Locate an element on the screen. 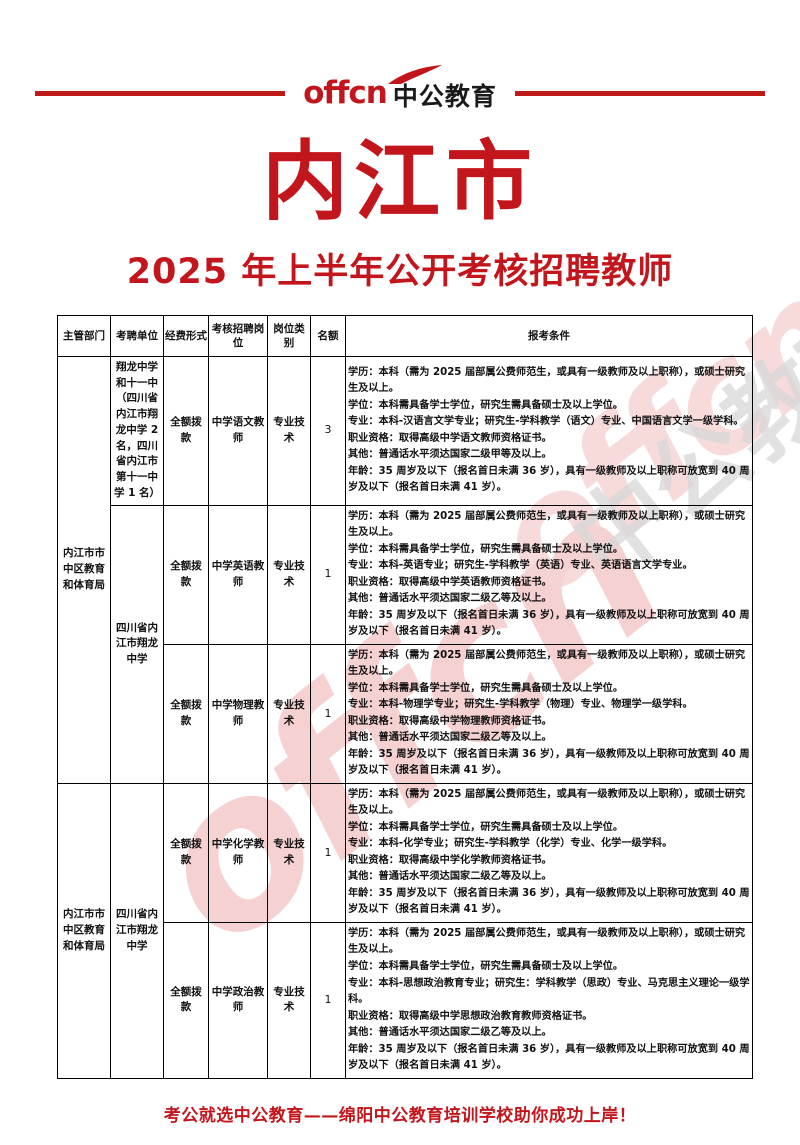  col-header-fund: 经费形式 is located at coordinates (186, 335).